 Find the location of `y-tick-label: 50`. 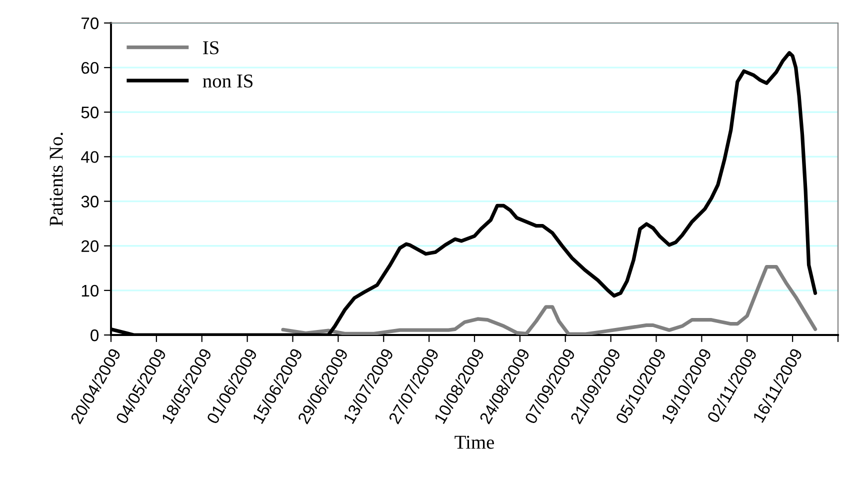

y-tick-label: 50 is located at coordinates (90, 112).